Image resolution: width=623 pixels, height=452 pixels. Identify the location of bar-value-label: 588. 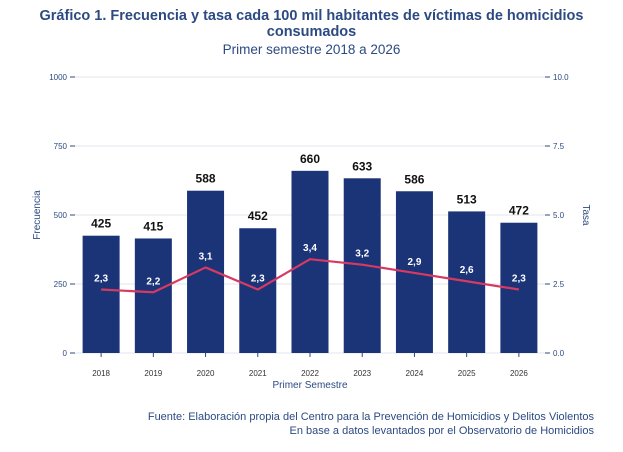
(206, 179).